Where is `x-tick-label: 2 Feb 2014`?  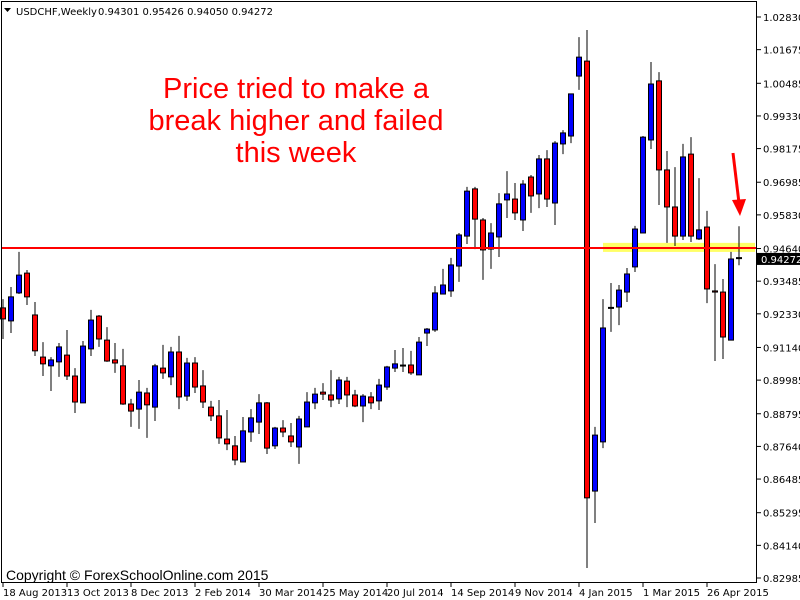 x-tick-label: 2 Feb 2014 is located at coordinates (223, 593).